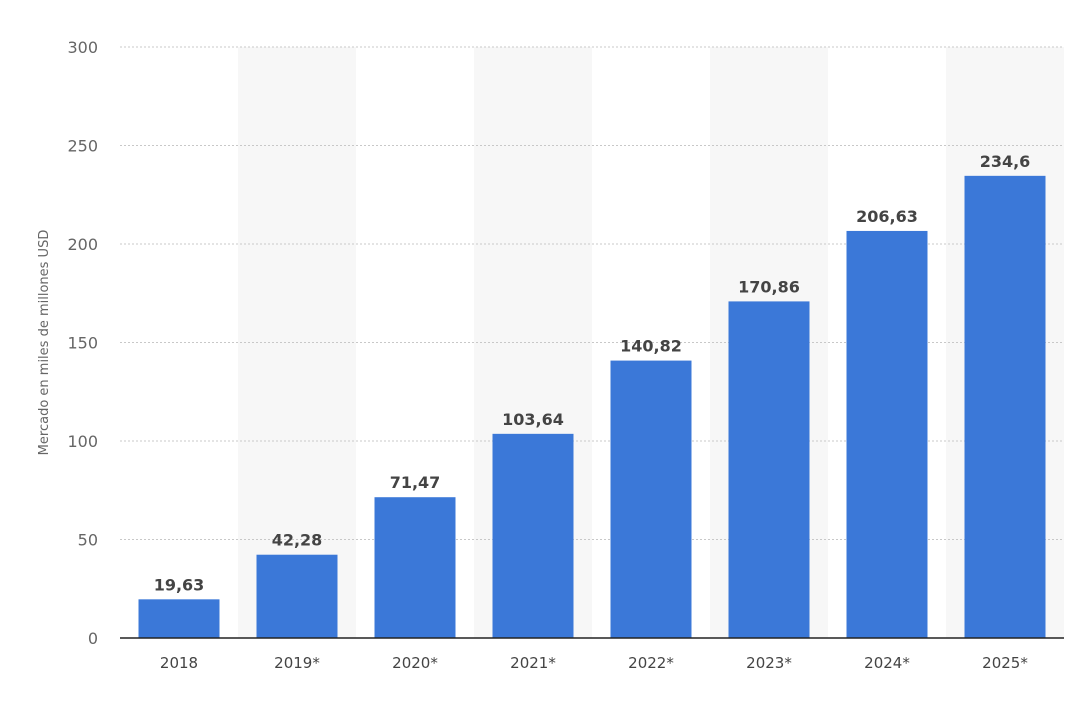 The height and width of the screenshot is (702, 1086). What do you see at coordinates (594, 663) in the screenshot?
I see `x-axis-ticks: 2018 2019* 2020* 2021* 2022* 2023* 2024* 2025*` at bounding box center [594, 663].